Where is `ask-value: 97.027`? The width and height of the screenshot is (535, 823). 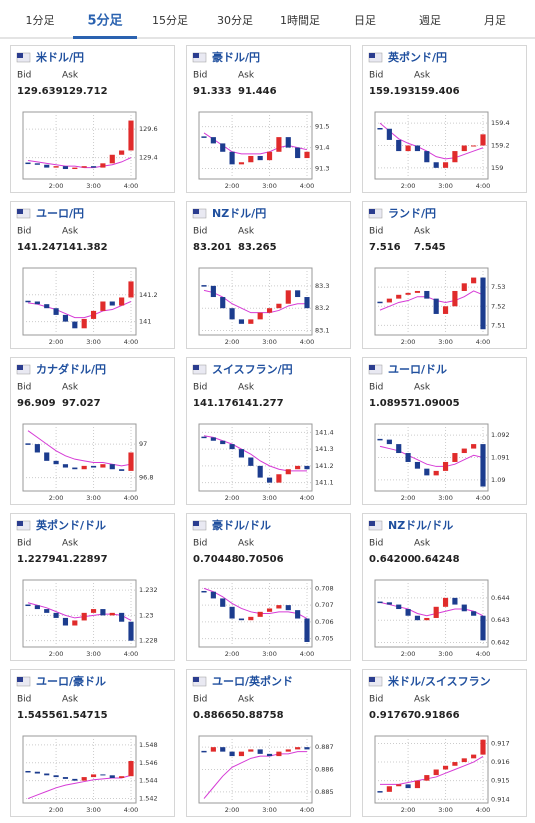
ask-value: 97.027 is located at coordinates (81, 403).